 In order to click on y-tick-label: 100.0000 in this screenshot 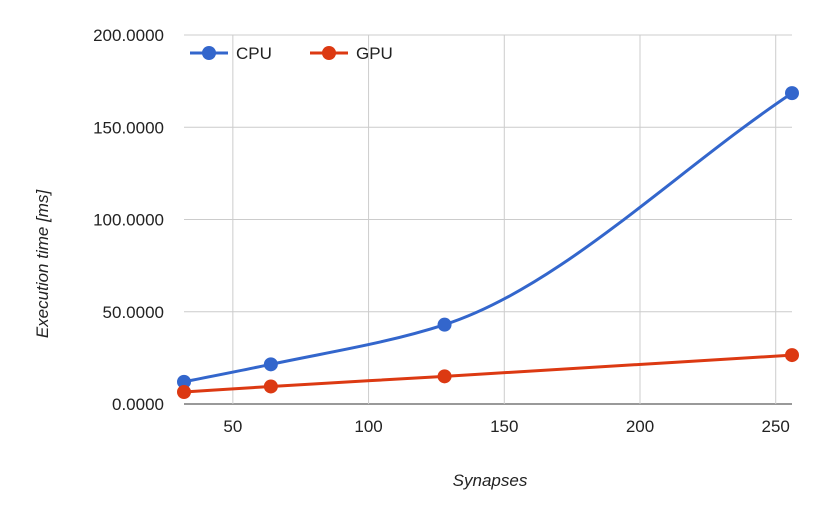, I will do `click(128, 220)`.